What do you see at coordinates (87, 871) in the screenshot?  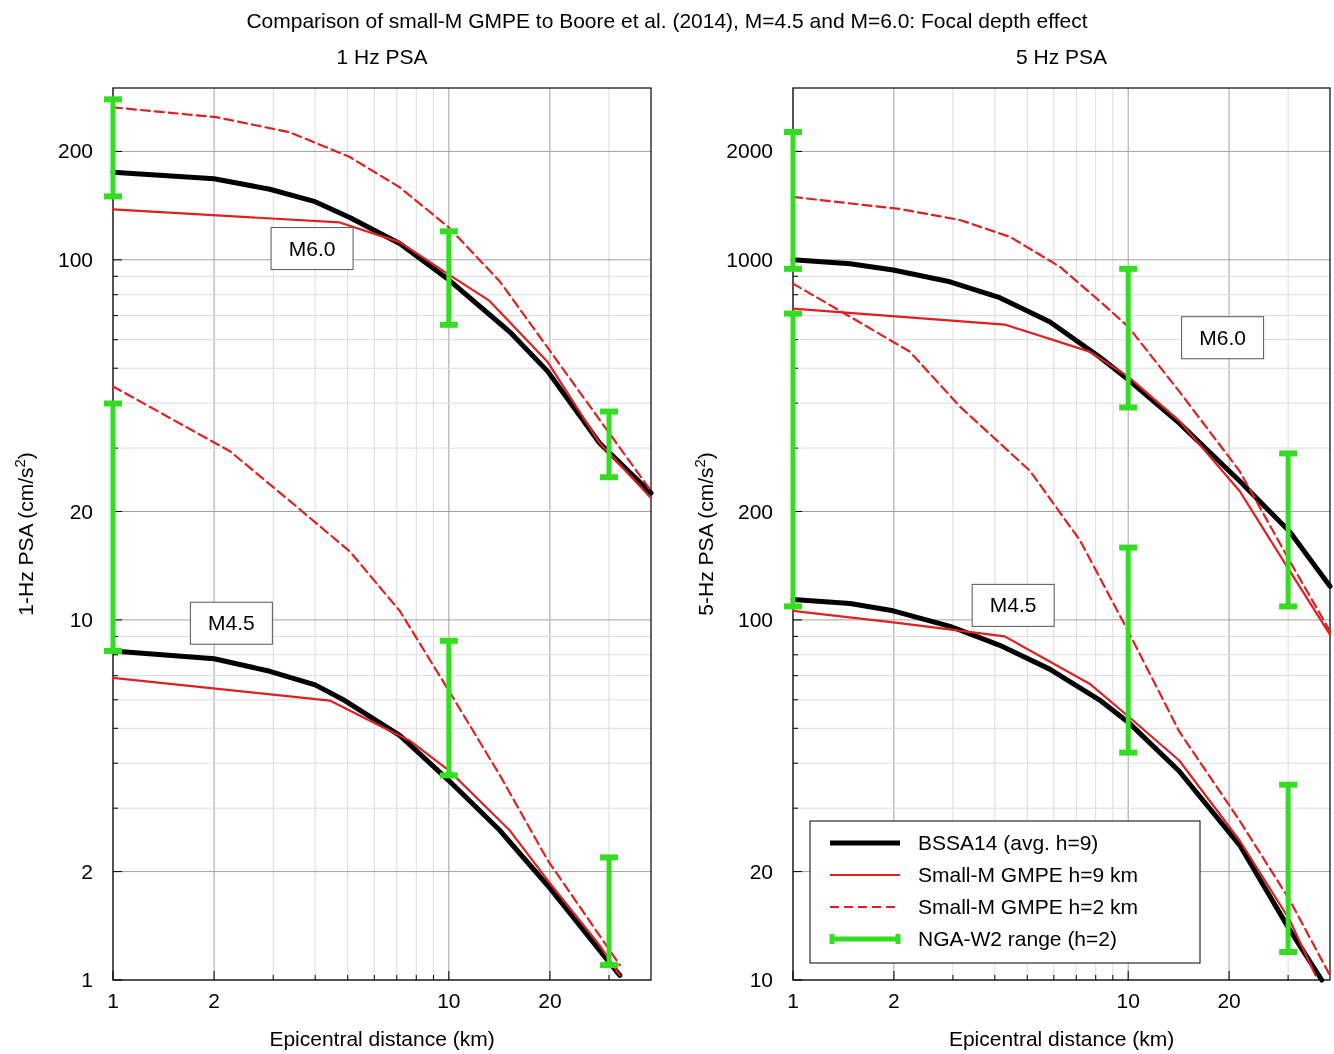 I see `y-tick-label: 2` at bounding box center [87, 871].